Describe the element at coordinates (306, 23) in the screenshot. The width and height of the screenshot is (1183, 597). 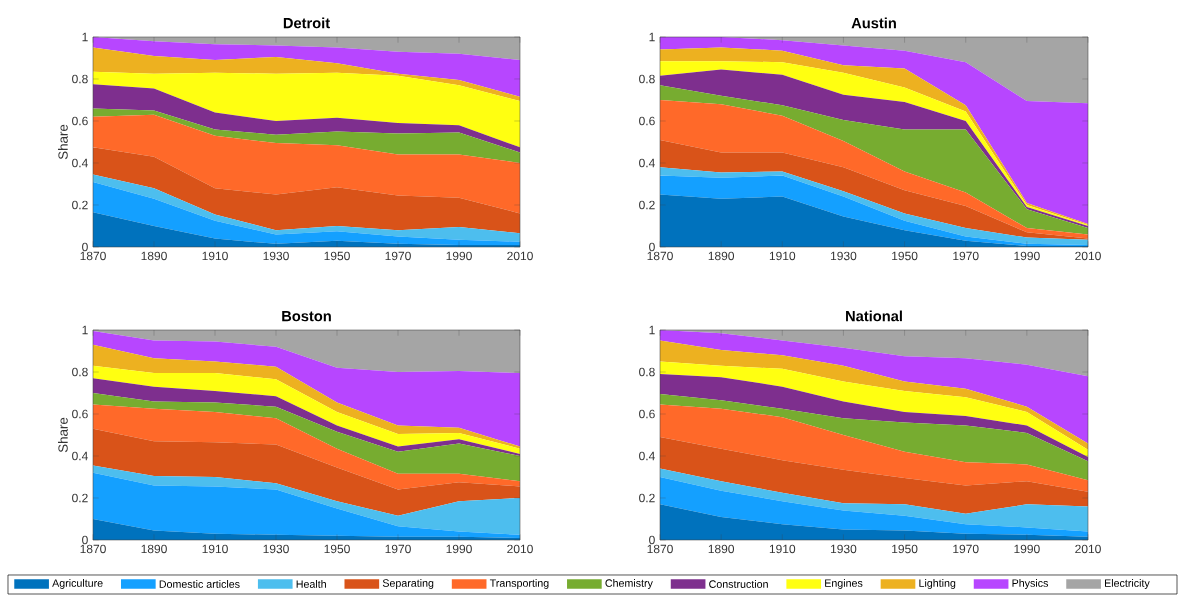
I see `chart-title: Detroit` at that location.